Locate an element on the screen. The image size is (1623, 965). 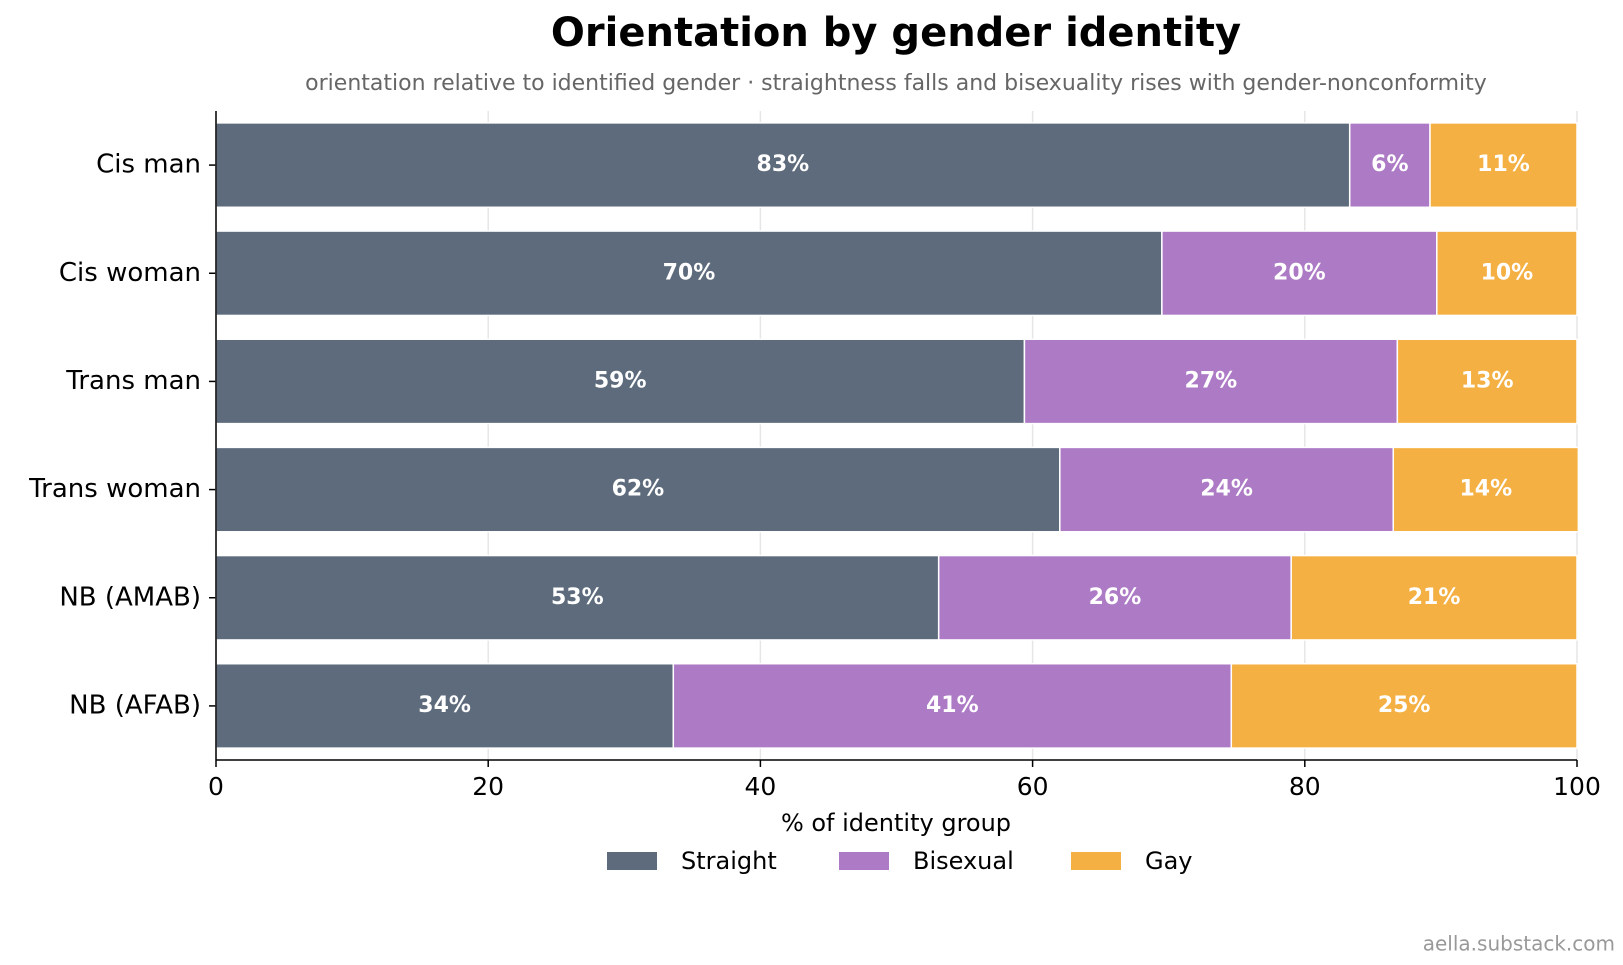
data-label: 25% is located at coordinates (1404, 705).